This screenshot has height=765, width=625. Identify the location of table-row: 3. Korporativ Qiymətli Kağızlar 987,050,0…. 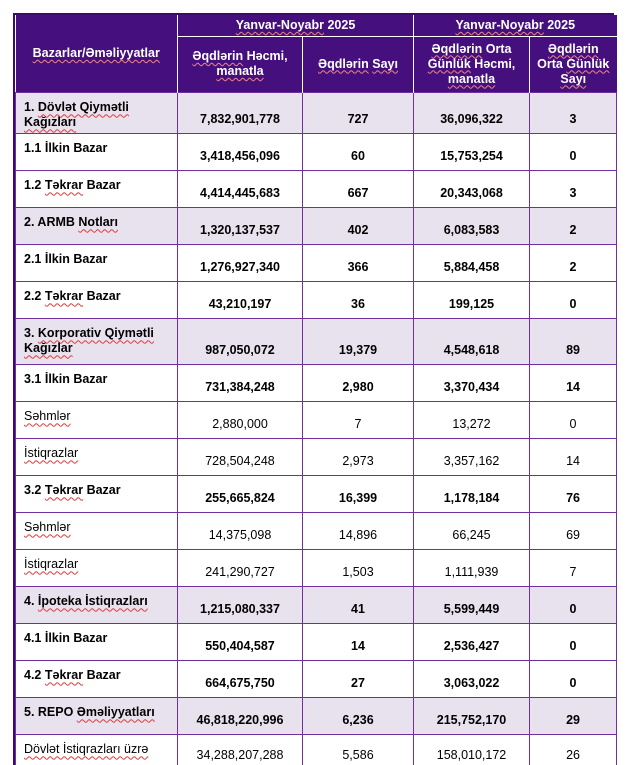
(316, 341).